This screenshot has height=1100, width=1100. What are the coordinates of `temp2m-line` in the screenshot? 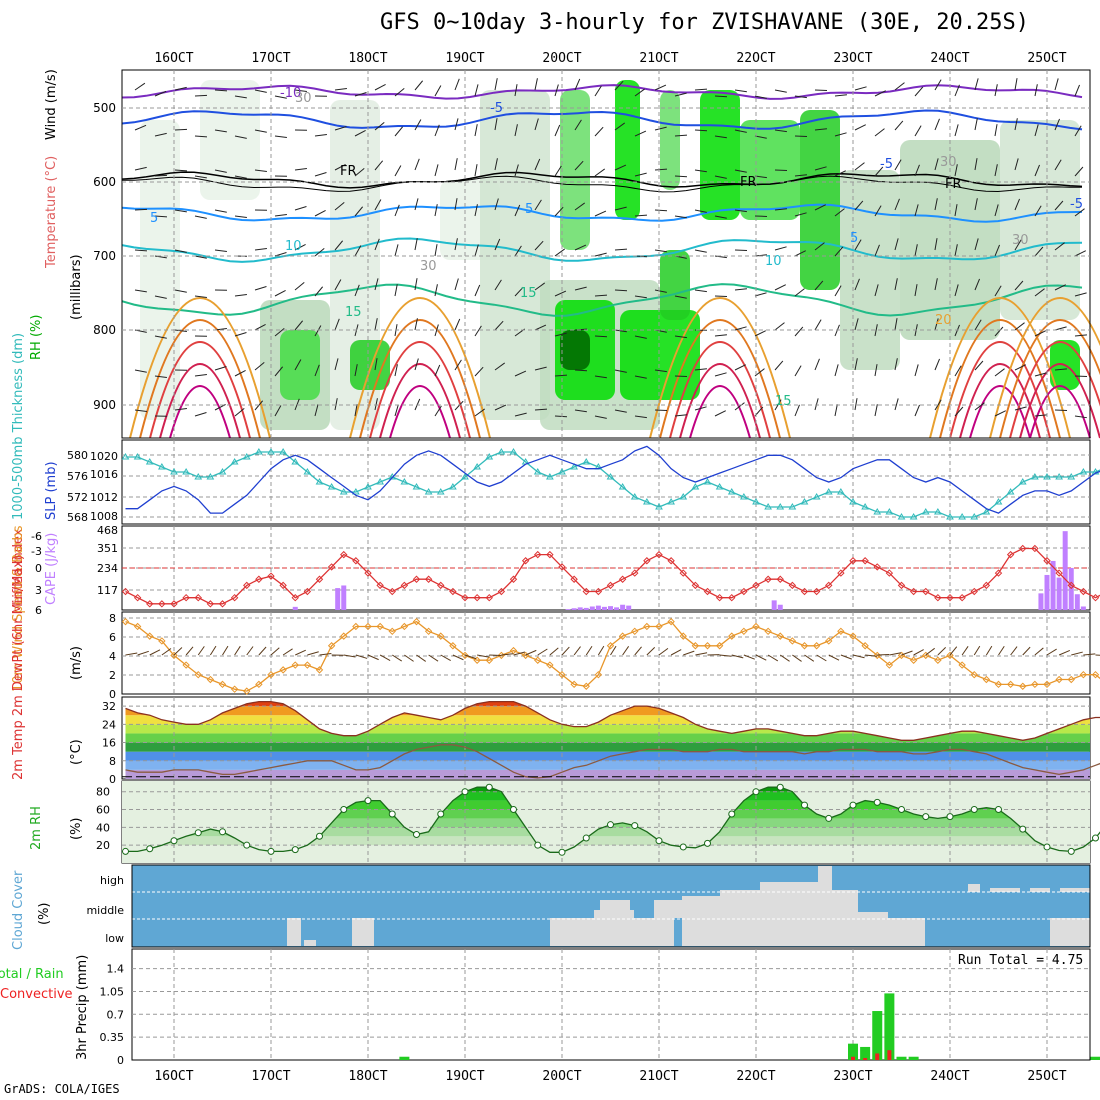 It's located at (612, 720).